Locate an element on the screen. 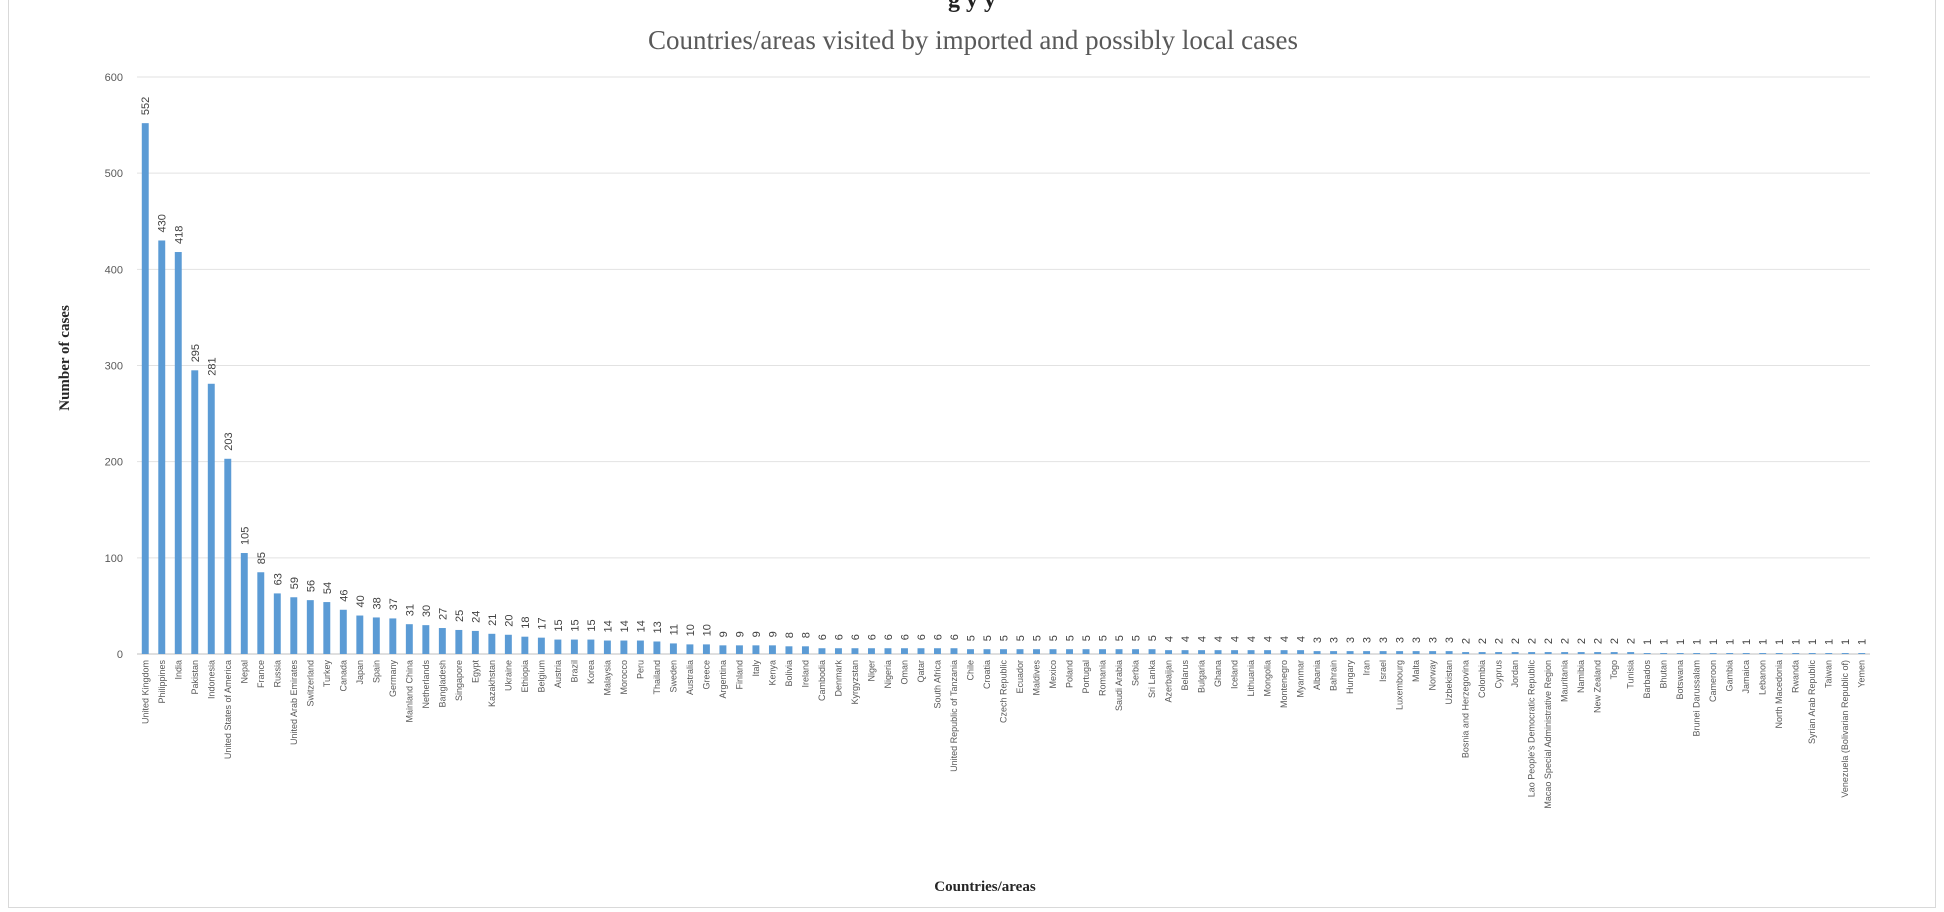  x-tick-label: United States of America is located at coordinates (228, 709).